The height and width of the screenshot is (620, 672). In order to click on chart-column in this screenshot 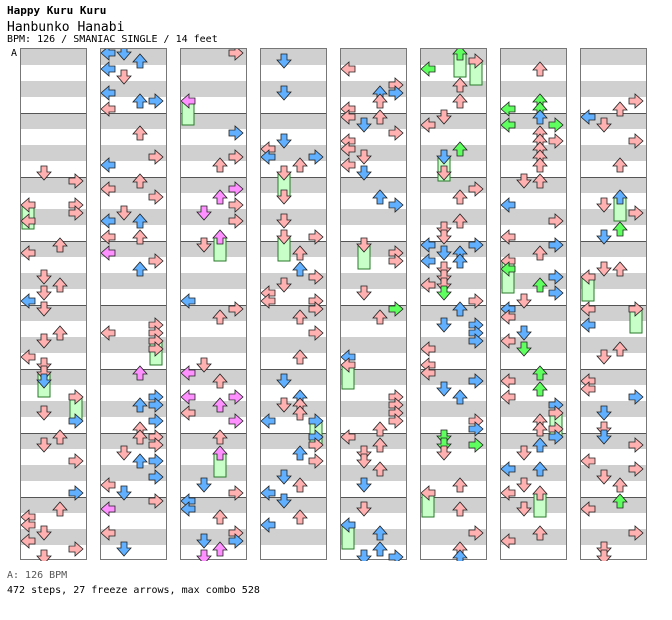, I will do `click(293, 304)`.